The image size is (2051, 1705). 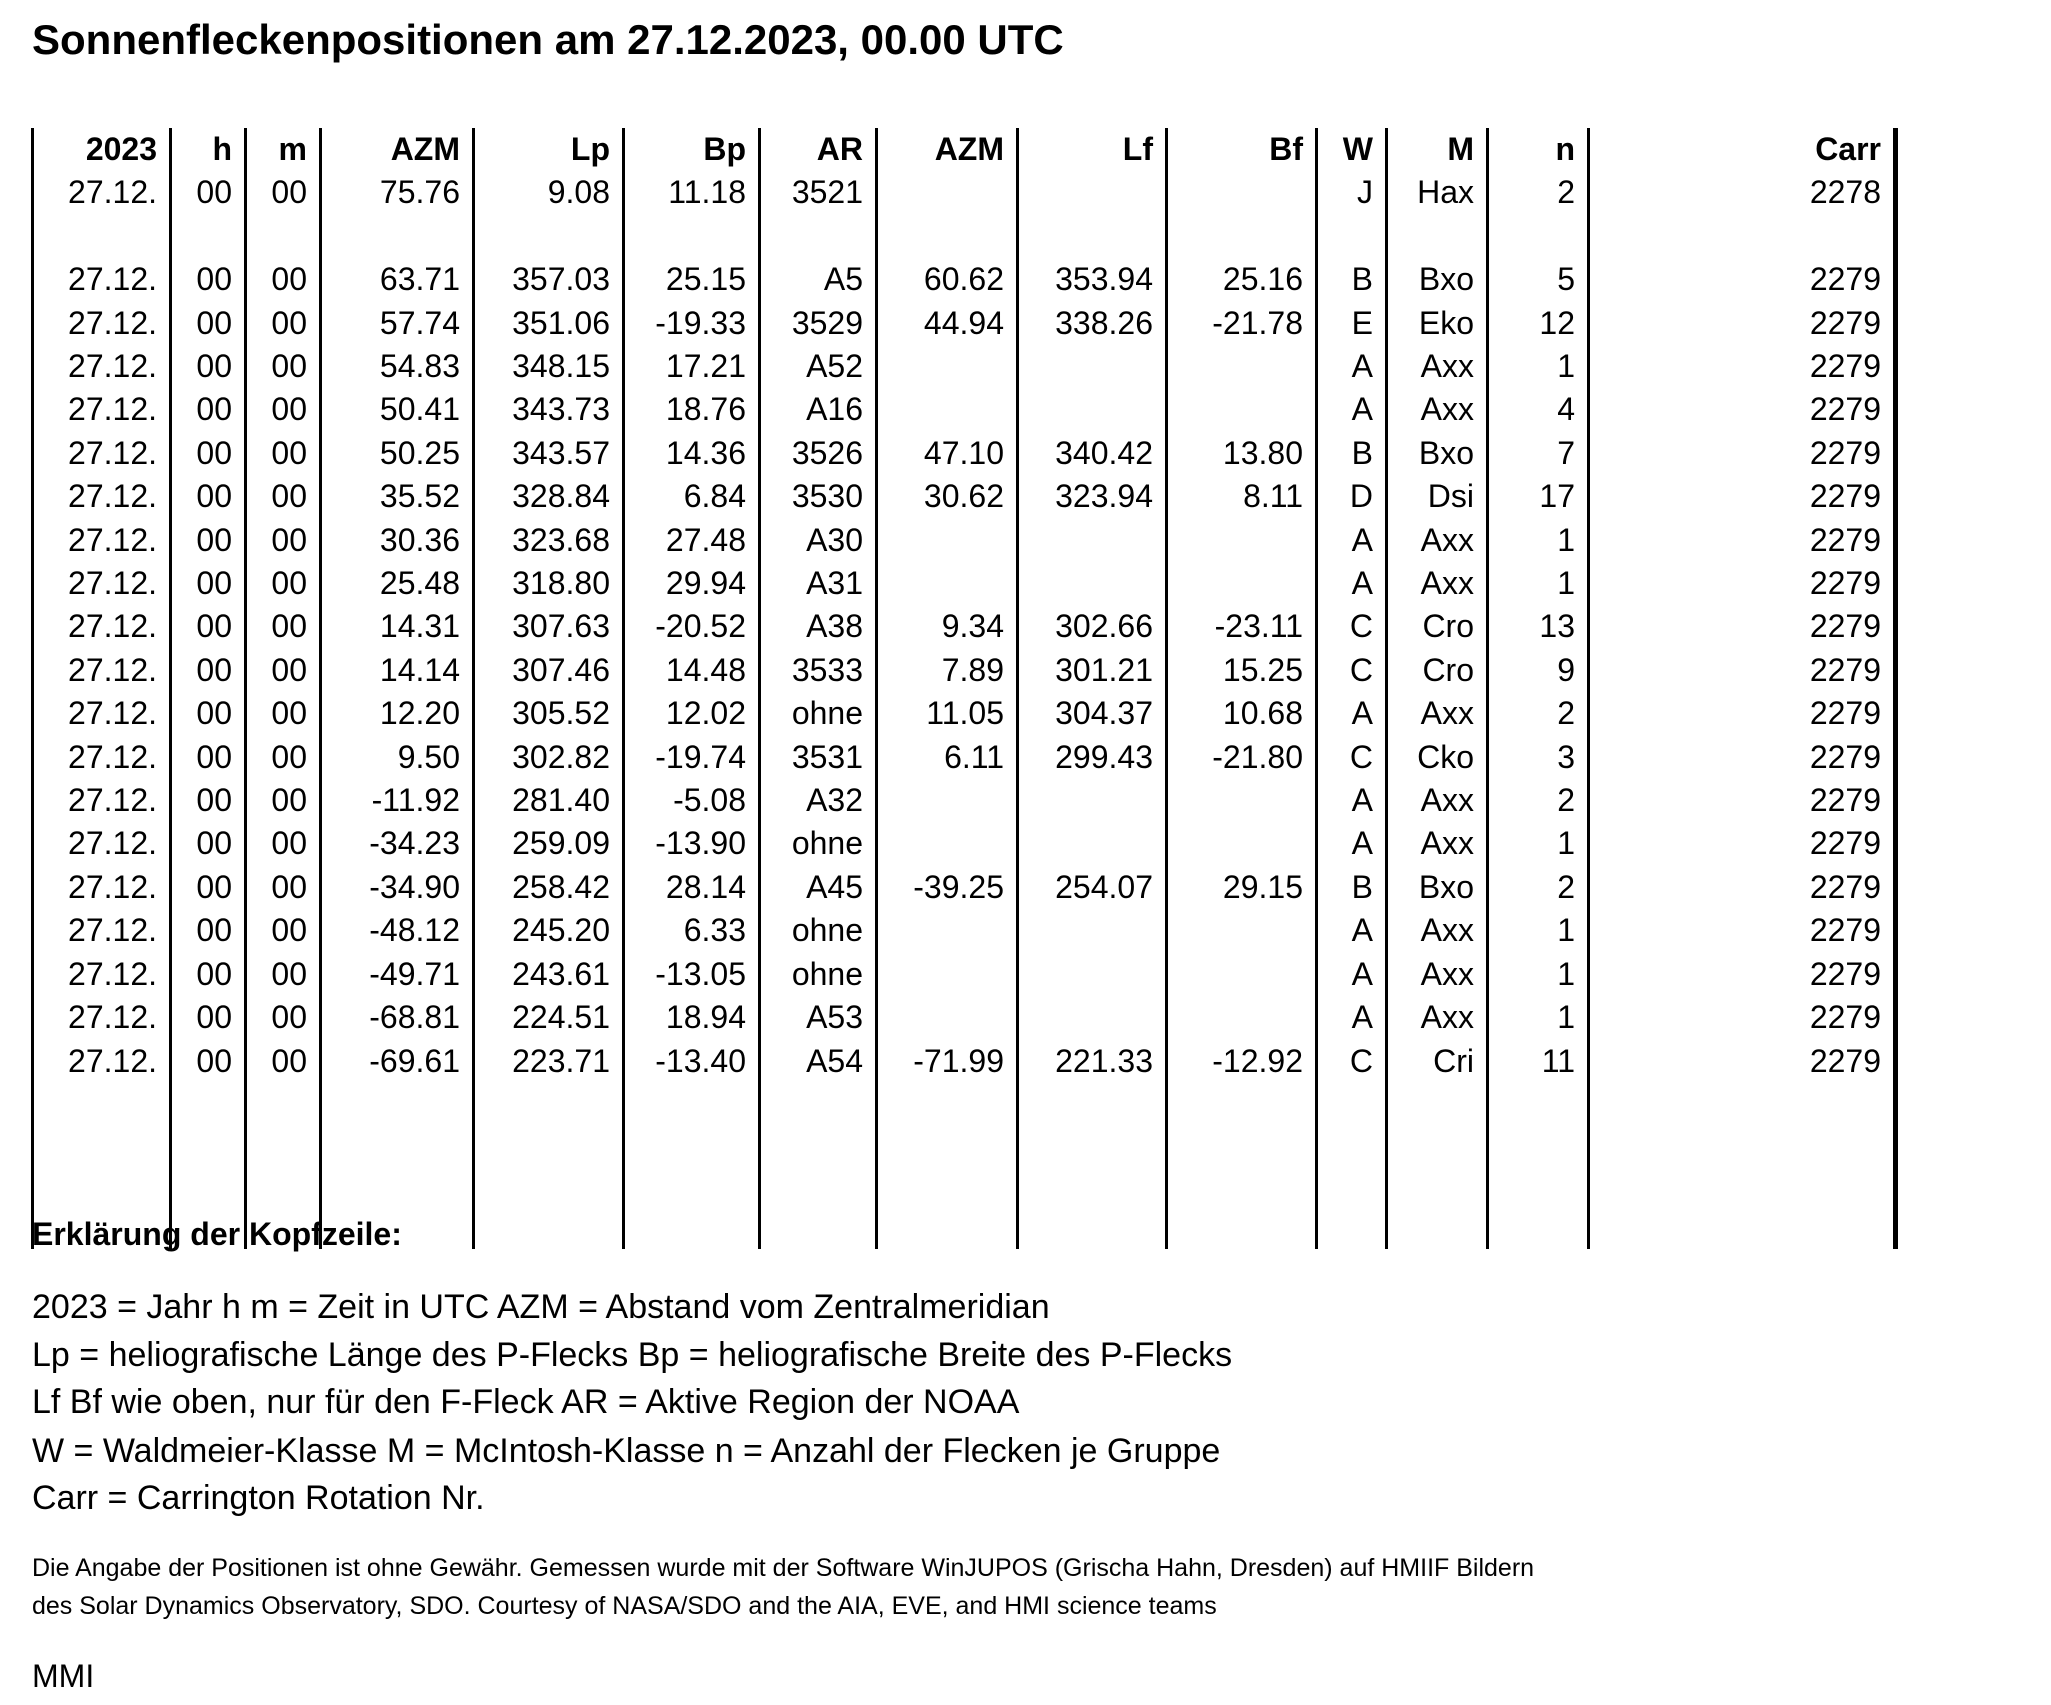 I want to click on table-cell: -13.90, so click(x=691, y=844).